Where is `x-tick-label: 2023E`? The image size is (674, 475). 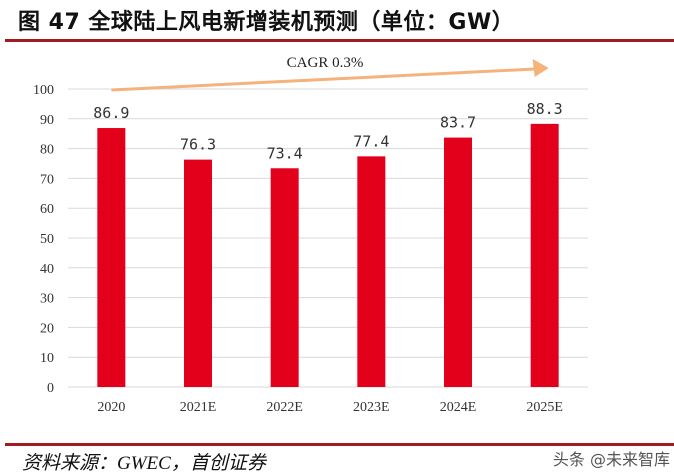
x-tick-label: 2023E is located at coordinates (371, 407).